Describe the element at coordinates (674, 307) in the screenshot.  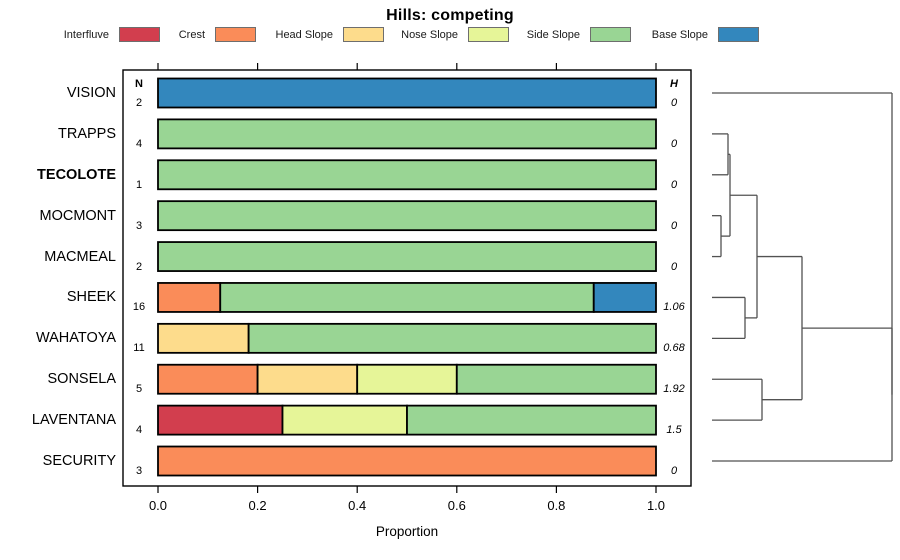
I see `row-h-value: 1.06` at that location.